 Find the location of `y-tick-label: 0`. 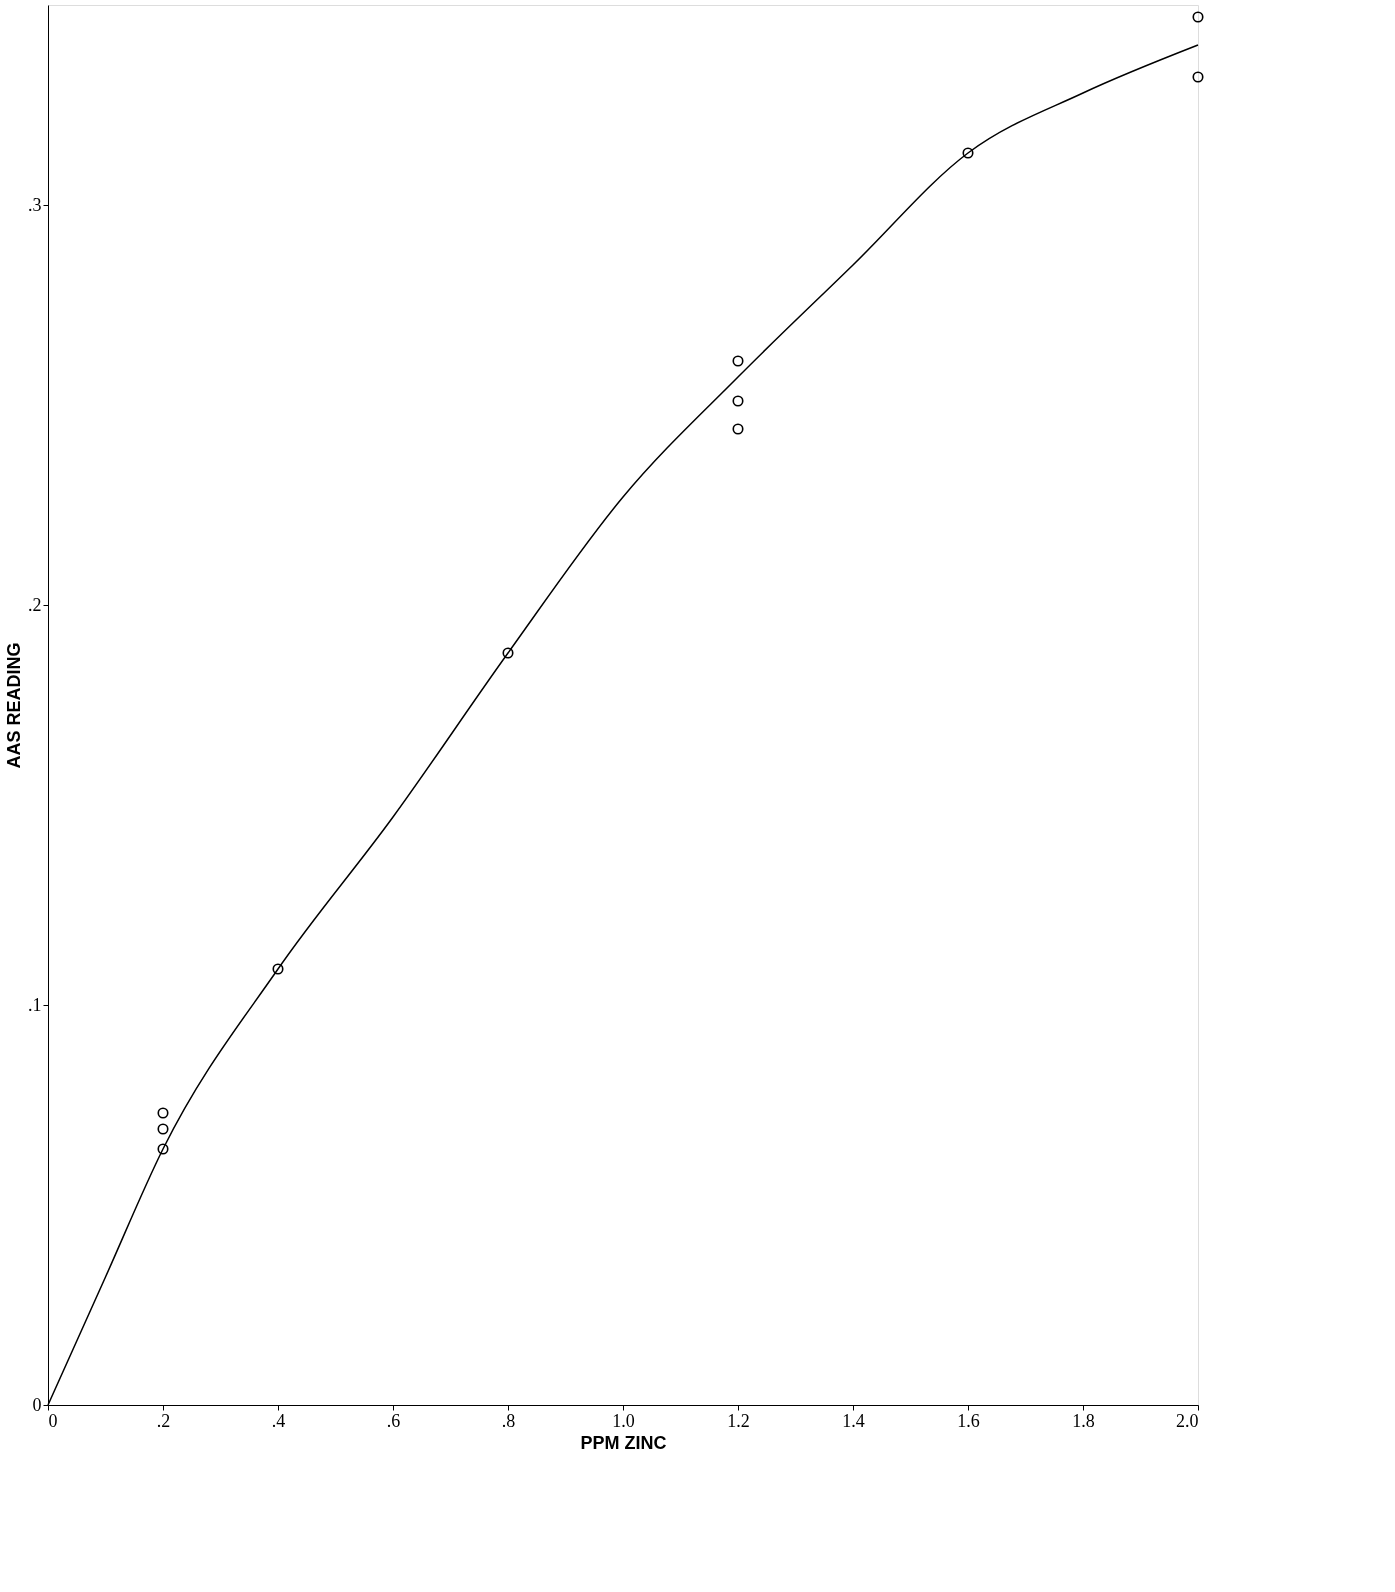

y-tick-label: 0 is located at coordinates (37, 1404).